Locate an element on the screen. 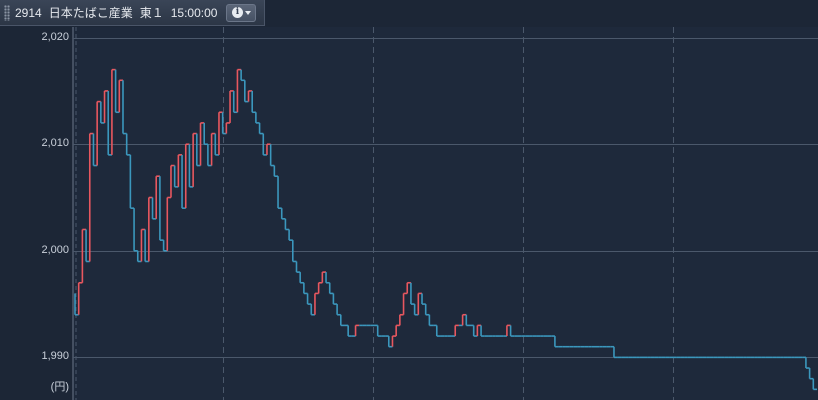 Image resolution: width=818 pixels, height=400 pixels. info-dropdown-button: i is located at coordinates (241, 12).